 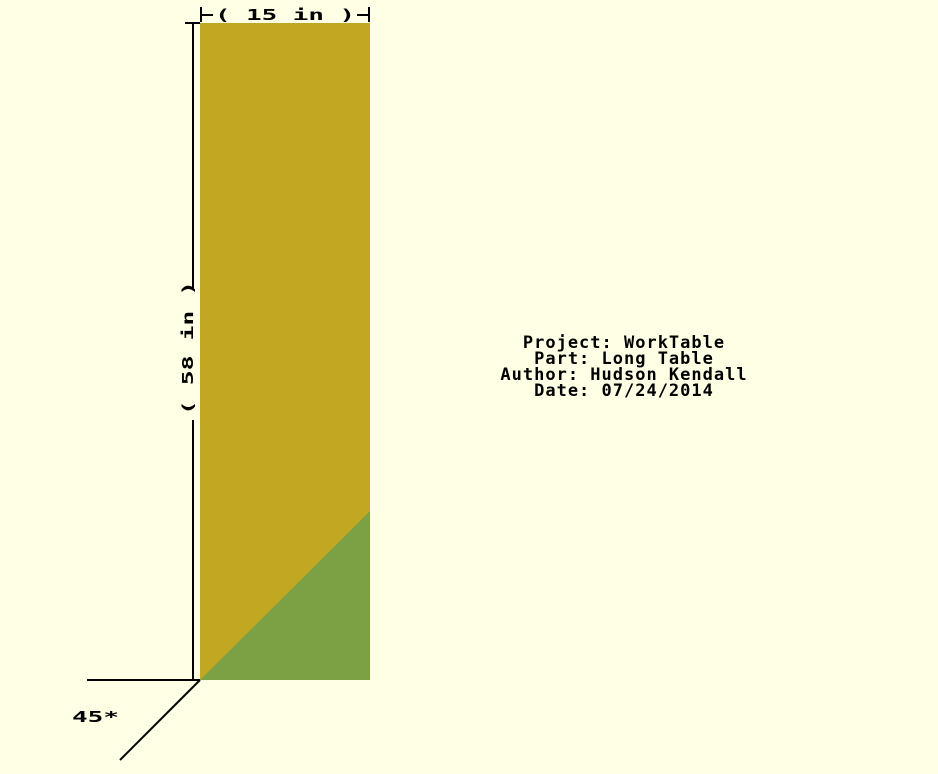 I want to click on width-dimension, so click(x=285, y=14).